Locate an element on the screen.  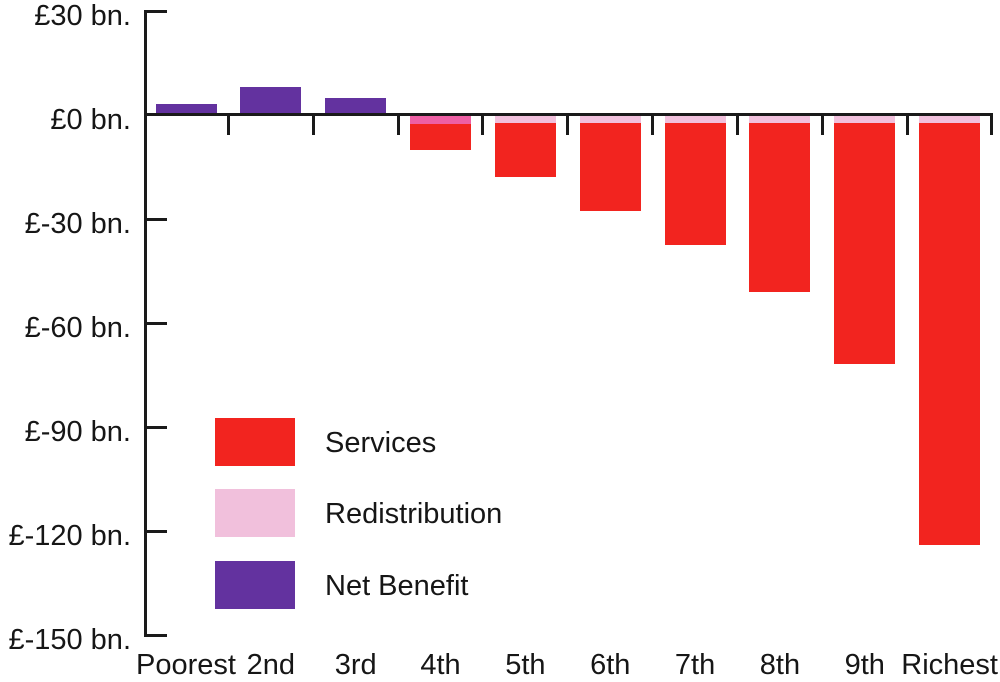
bar-net-benefit-3rd is located at coordinates (356, 106).